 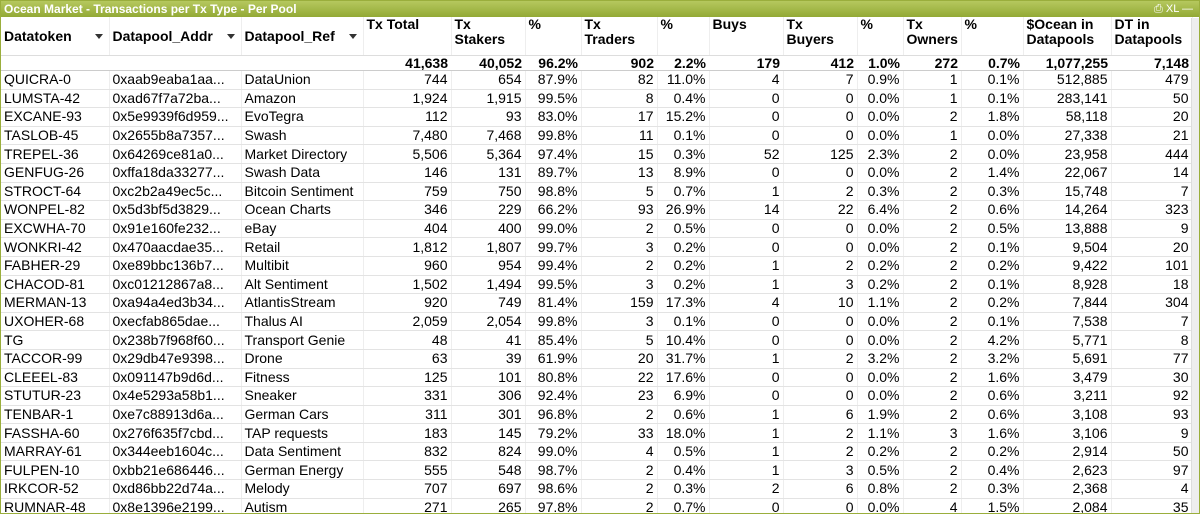 What do you see at coordinates (302, 36) in the screenshot?
I see `column-header: Datapool_Ref` at bounding box center [302, 36].